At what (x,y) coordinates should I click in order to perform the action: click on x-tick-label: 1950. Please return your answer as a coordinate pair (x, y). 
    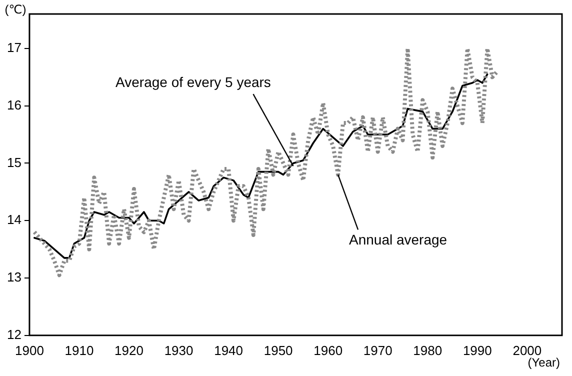
    Looking at the image, I should click on (278, 350).